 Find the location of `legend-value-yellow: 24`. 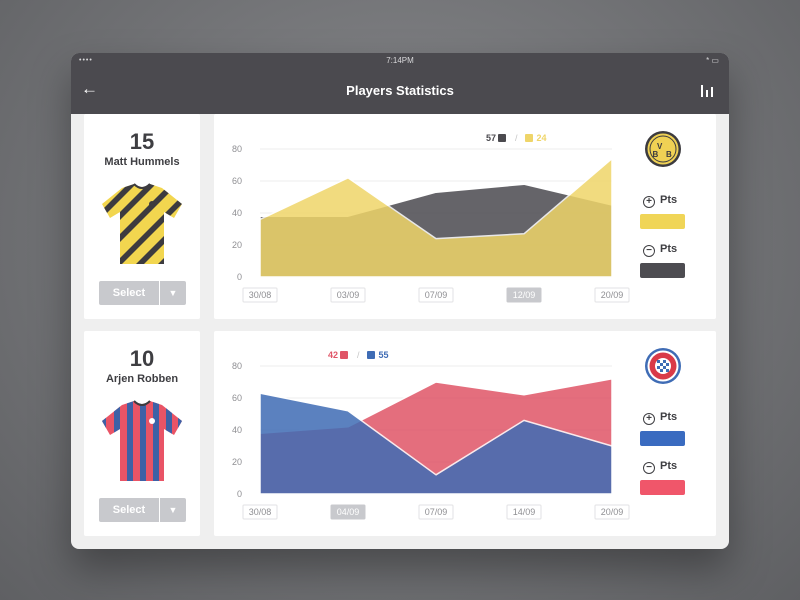

legend-value-yellow: 24 is located at coordinates (541, 137).